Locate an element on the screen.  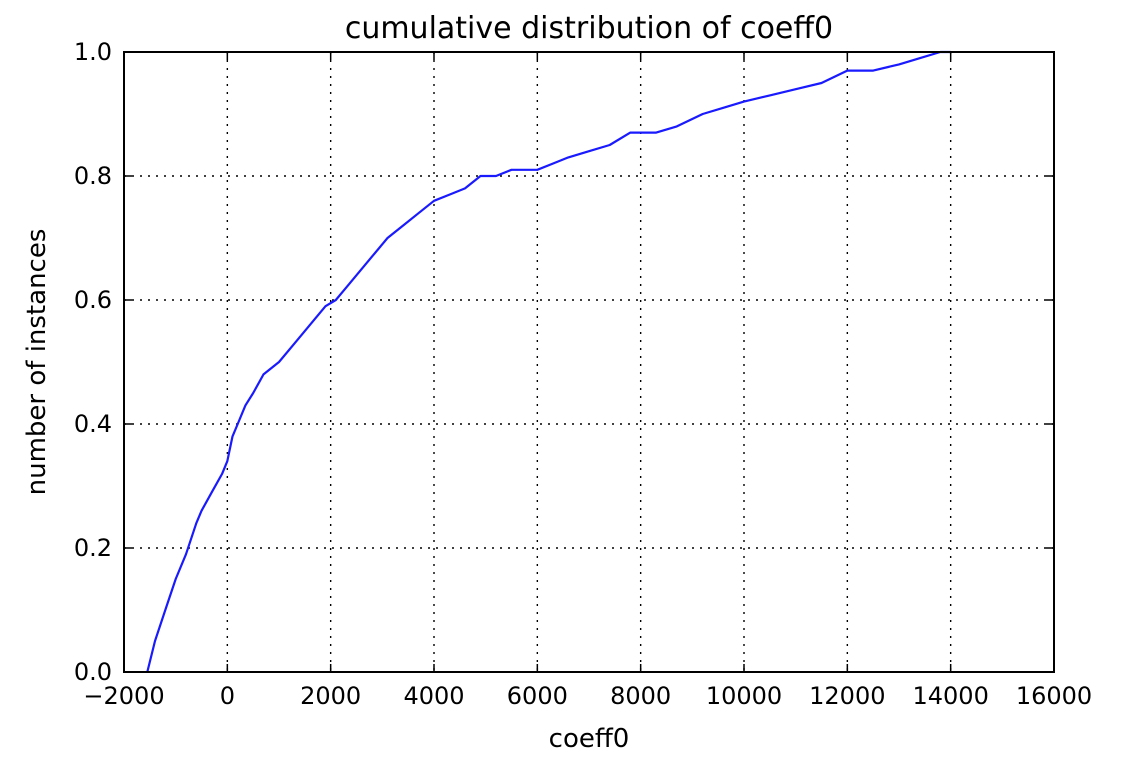
x-tick-label: 2000 is located at coordinates (330, 696).